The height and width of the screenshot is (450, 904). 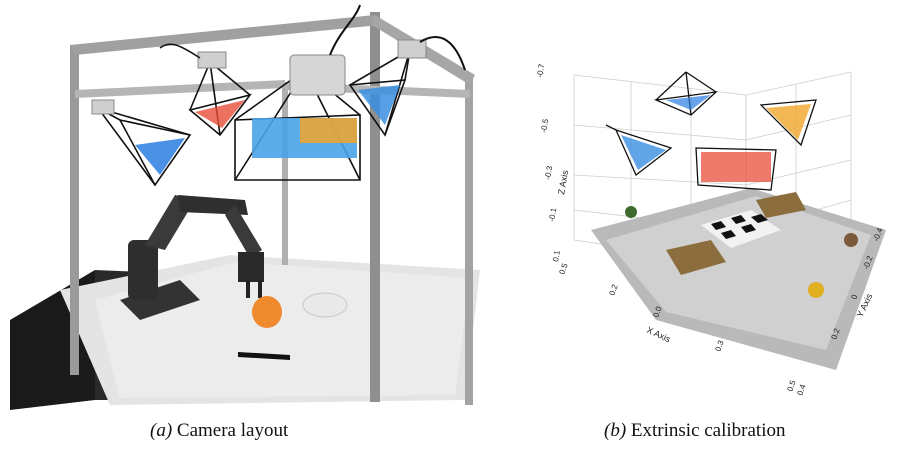 I want to click on frame-post-back-right, so click(x=469, y=240).